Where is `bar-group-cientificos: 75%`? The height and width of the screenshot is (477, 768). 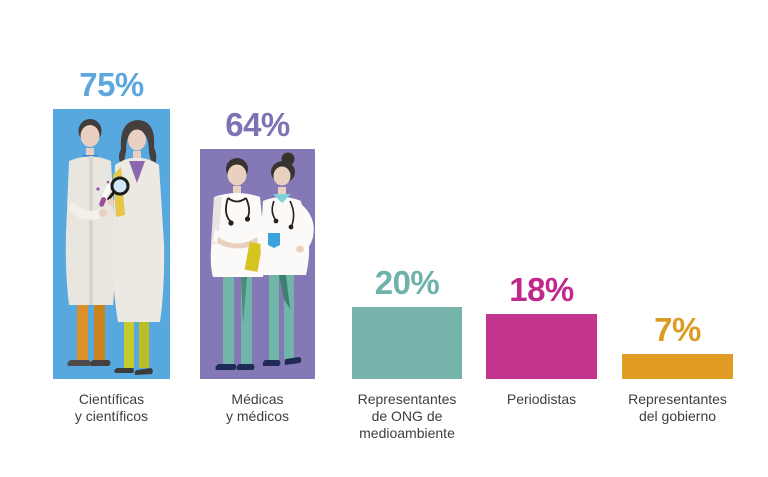
bar-group-cientificos: 75% is located at coordinates (111, 223).